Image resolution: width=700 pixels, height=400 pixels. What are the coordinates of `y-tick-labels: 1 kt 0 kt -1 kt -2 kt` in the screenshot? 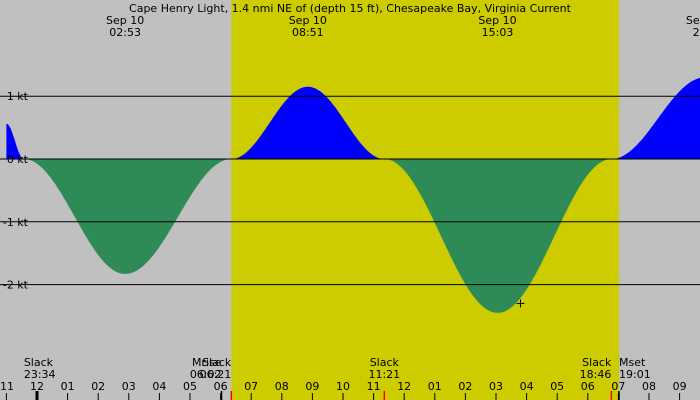 It's located at (16, 190).